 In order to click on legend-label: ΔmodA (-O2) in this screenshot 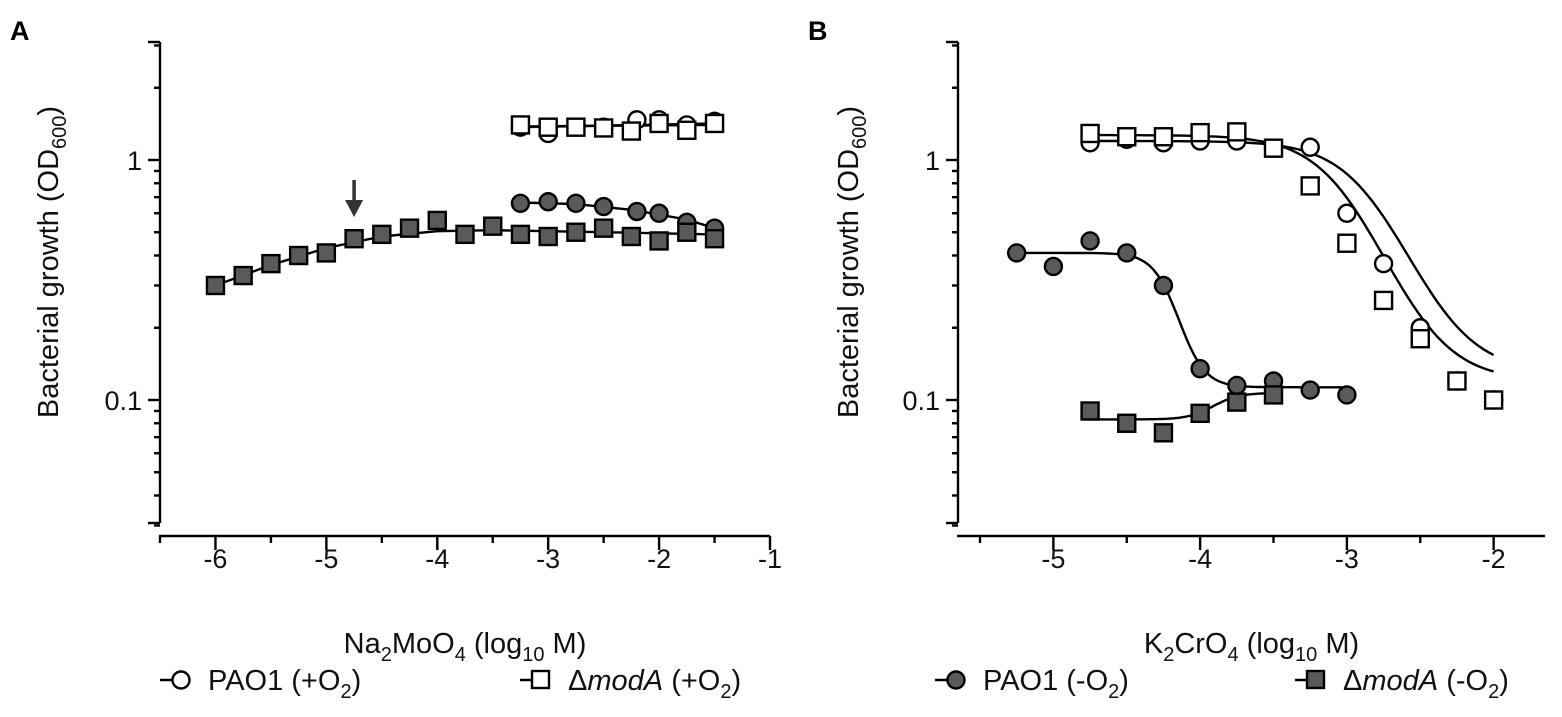, I will do `click(1426, 684)`.